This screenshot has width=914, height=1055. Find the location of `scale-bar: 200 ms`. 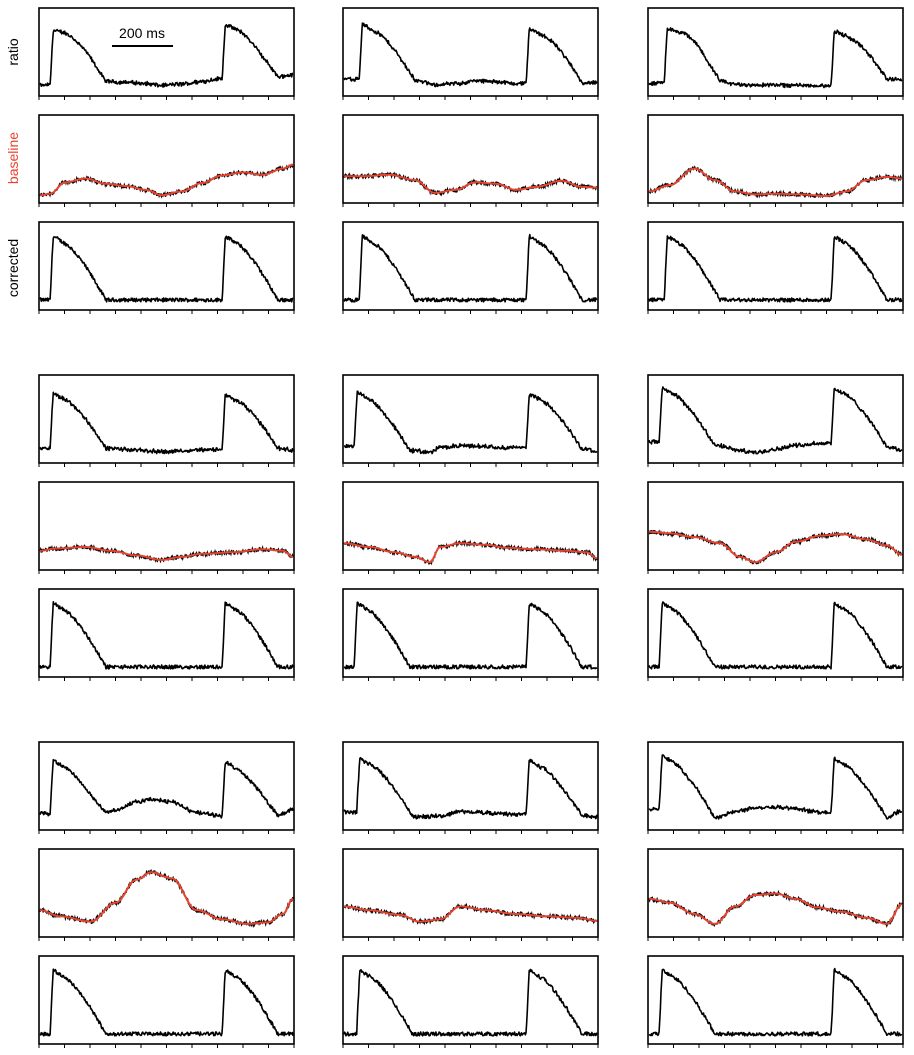

scale-bar: 200 ms is located at coordinates (142, 36).